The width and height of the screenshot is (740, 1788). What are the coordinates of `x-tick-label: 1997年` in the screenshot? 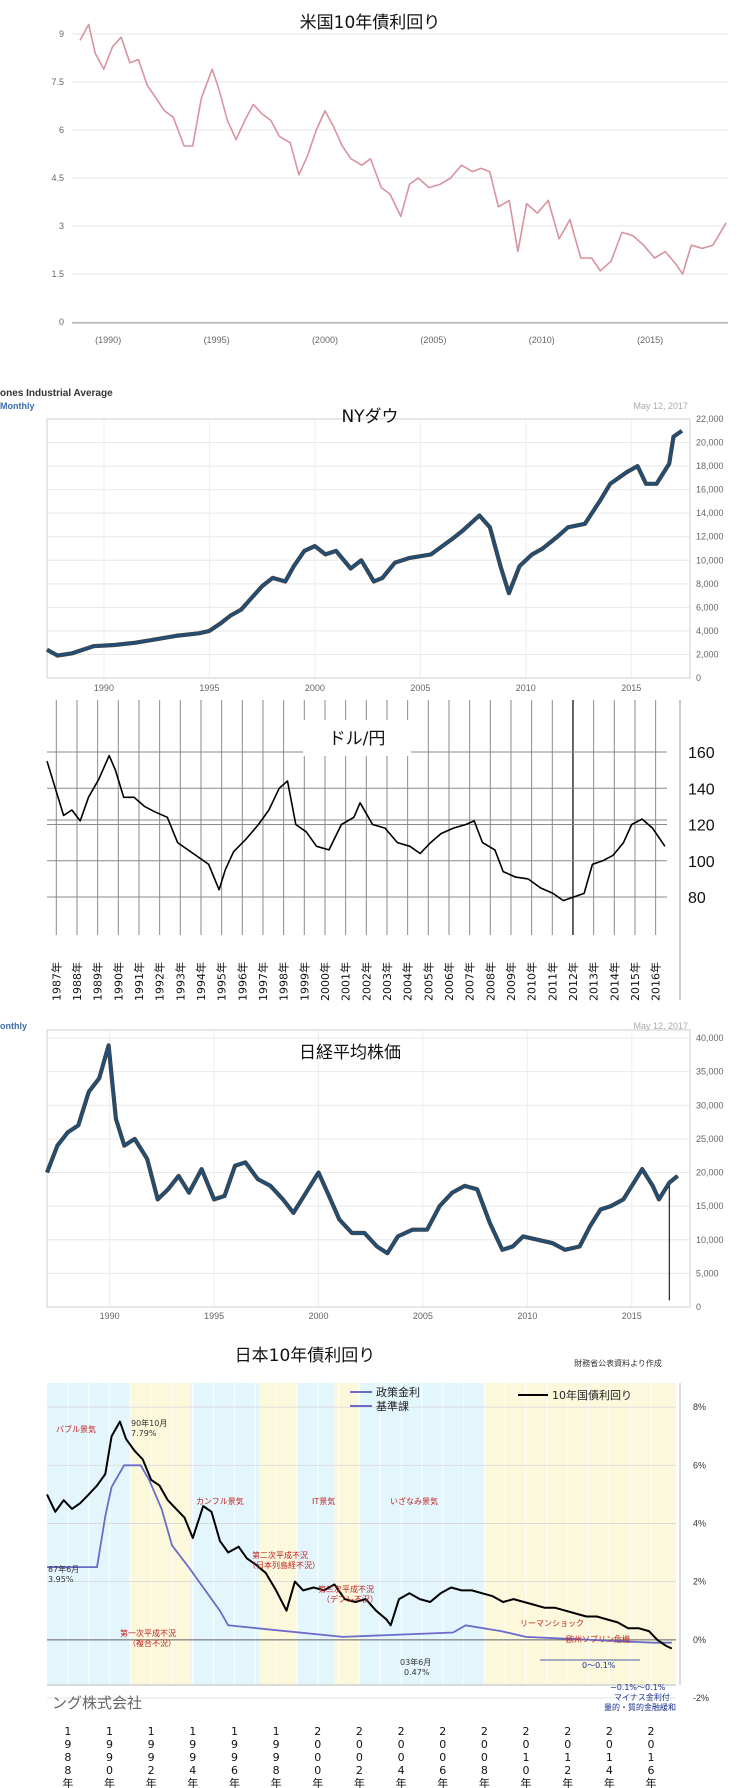 It's located at (263, 981).